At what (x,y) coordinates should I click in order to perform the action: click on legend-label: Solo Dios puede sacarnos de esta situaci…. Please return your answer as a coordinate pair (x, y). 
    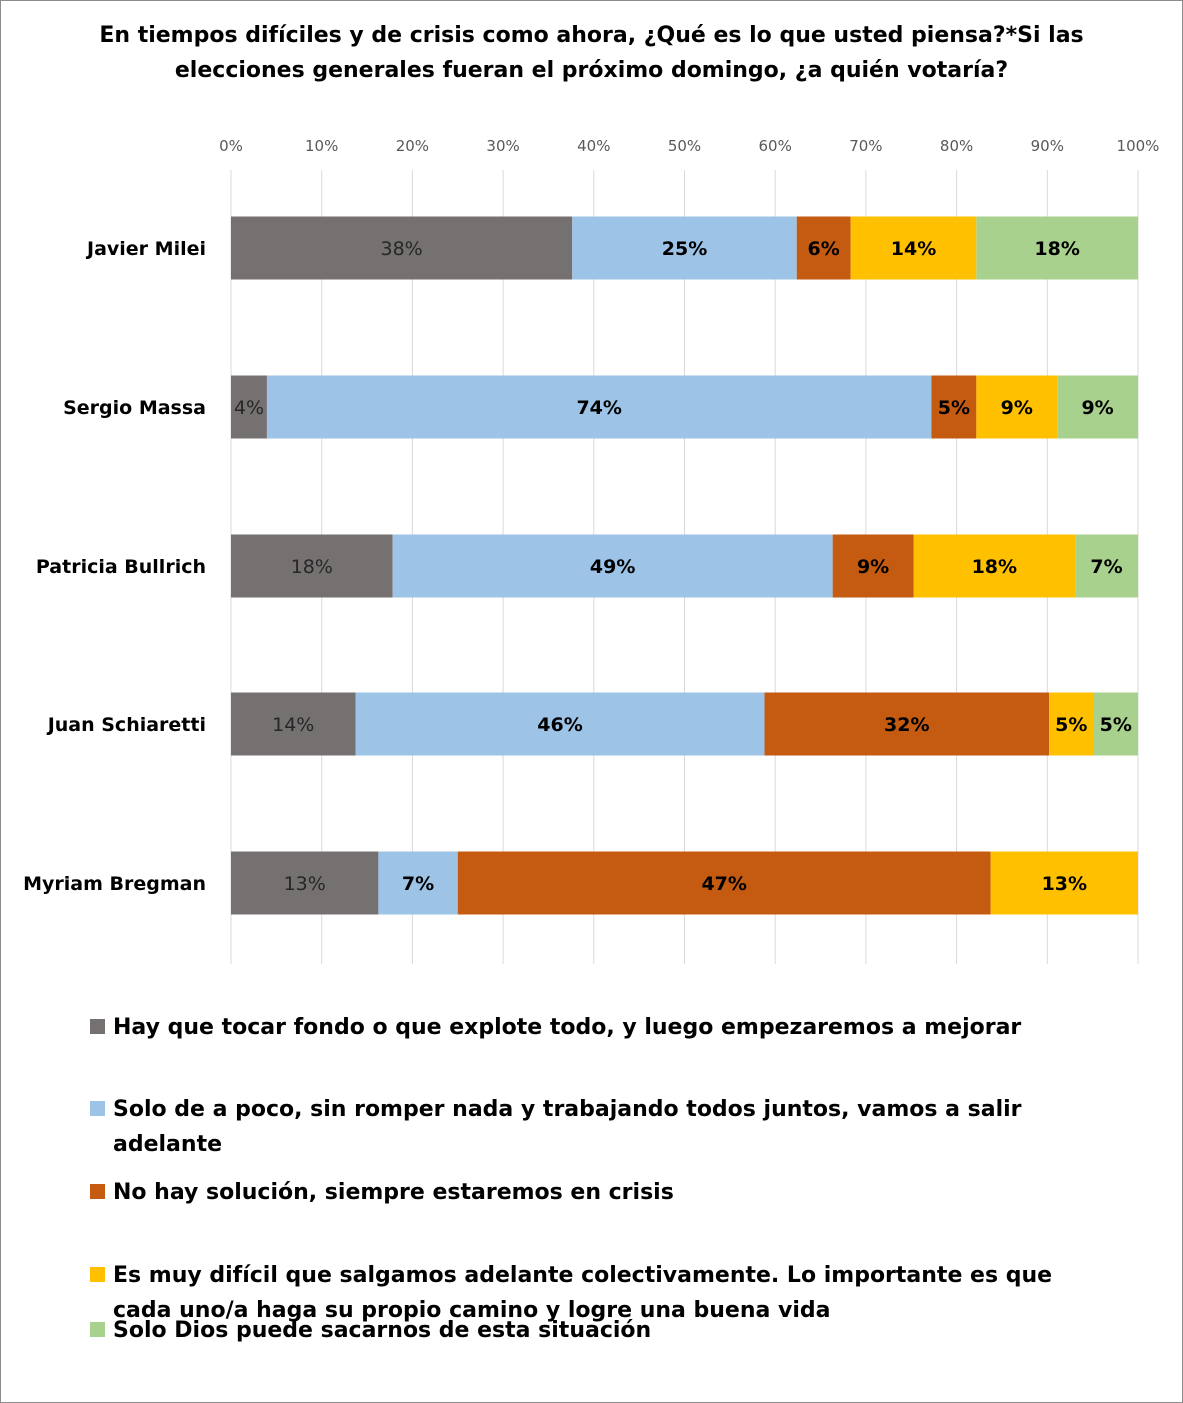
    Looking at the image, I should click on (382, 1330).